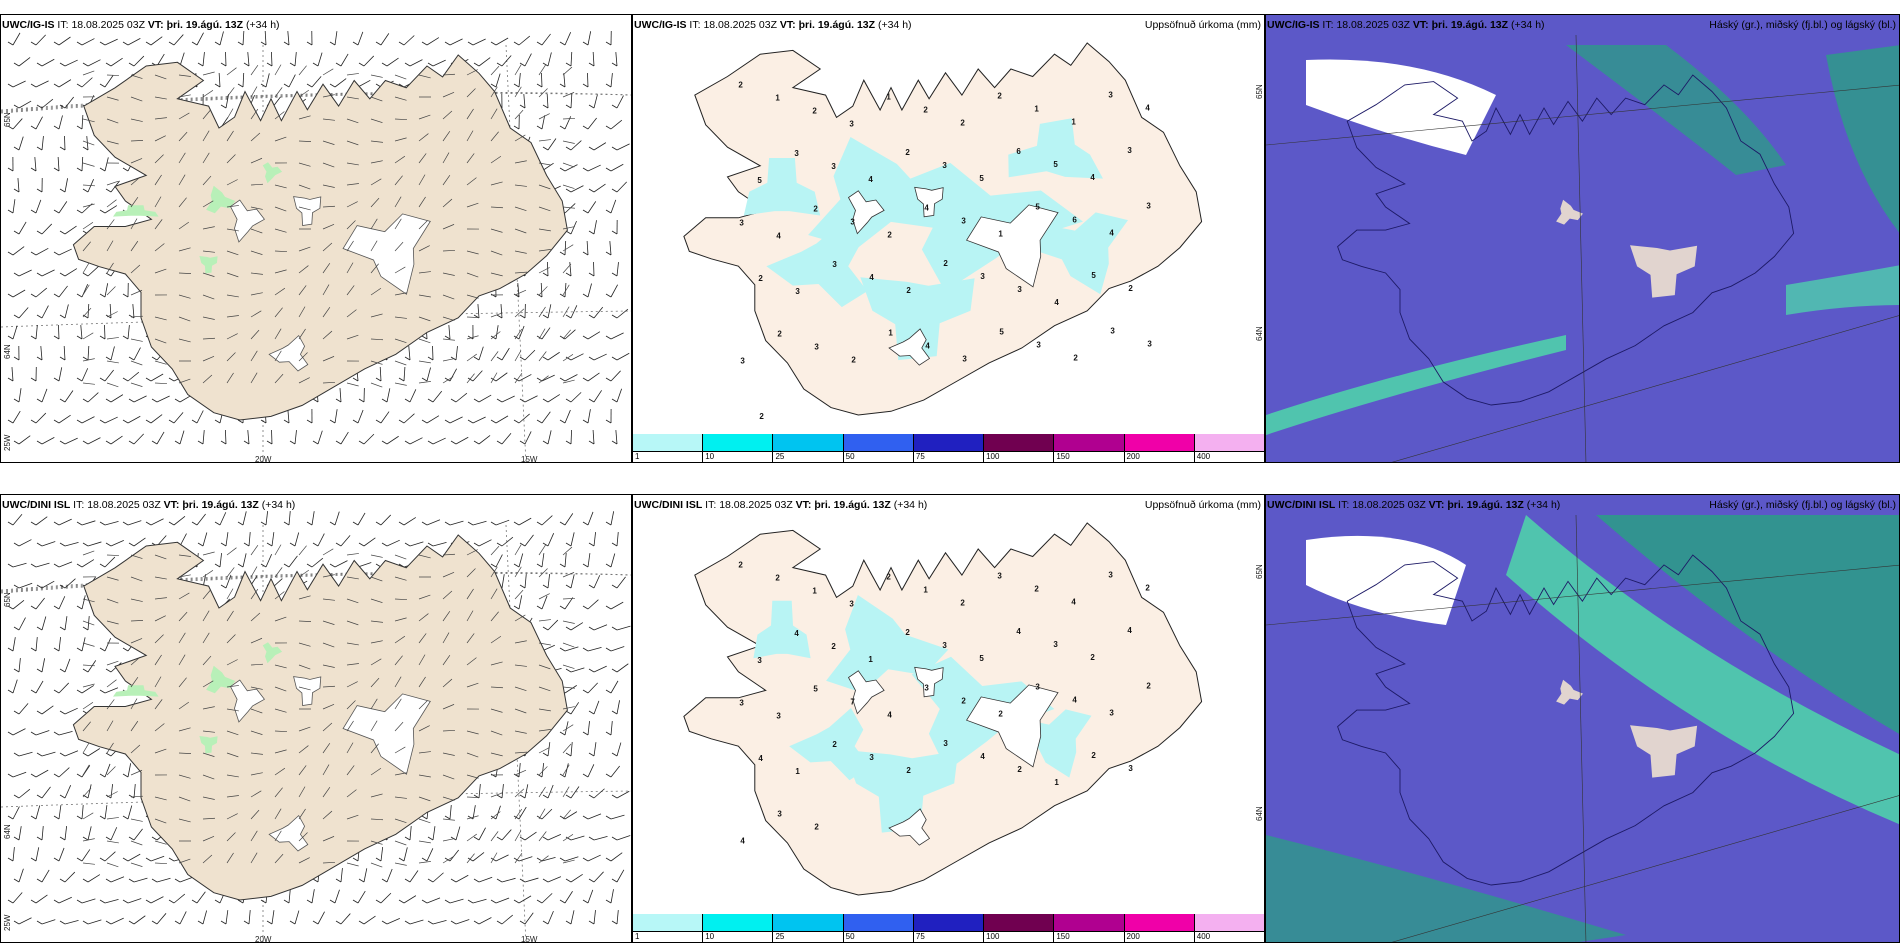 This screenshot has height=950, width=1900. I want to click on legend-swatch: 10, so click(738, 448).